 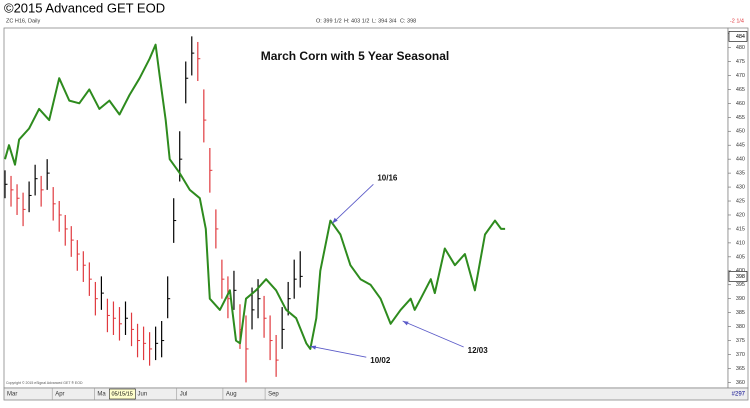 What do you see at coordinates (740, 355) in the screenshot?
I see `y-tick-label: 370` at bounding box center [740, 355].